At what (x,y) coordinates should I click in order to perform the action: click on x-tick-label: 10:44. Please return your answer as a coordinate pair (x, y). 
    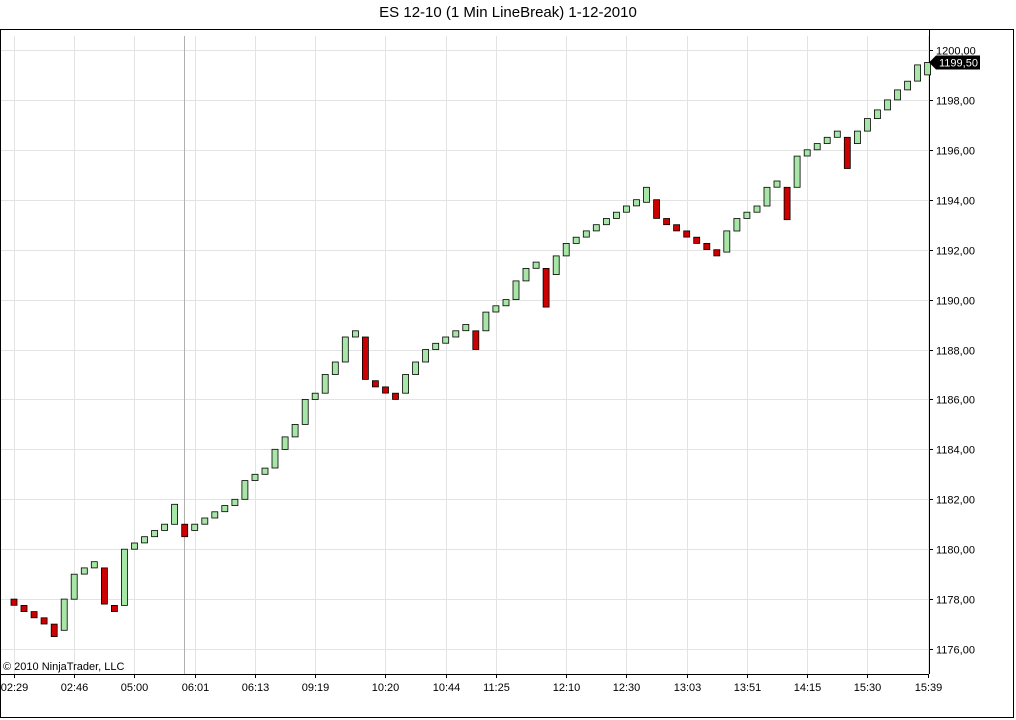
    Looking at the image, I should click on (447, 688).